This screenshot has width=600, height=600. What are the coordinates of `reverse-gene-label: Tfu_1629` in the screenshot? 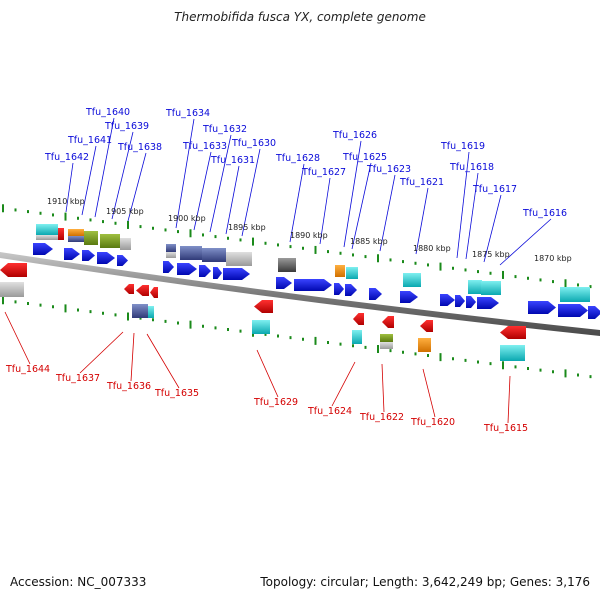 It's located at (275, 402).